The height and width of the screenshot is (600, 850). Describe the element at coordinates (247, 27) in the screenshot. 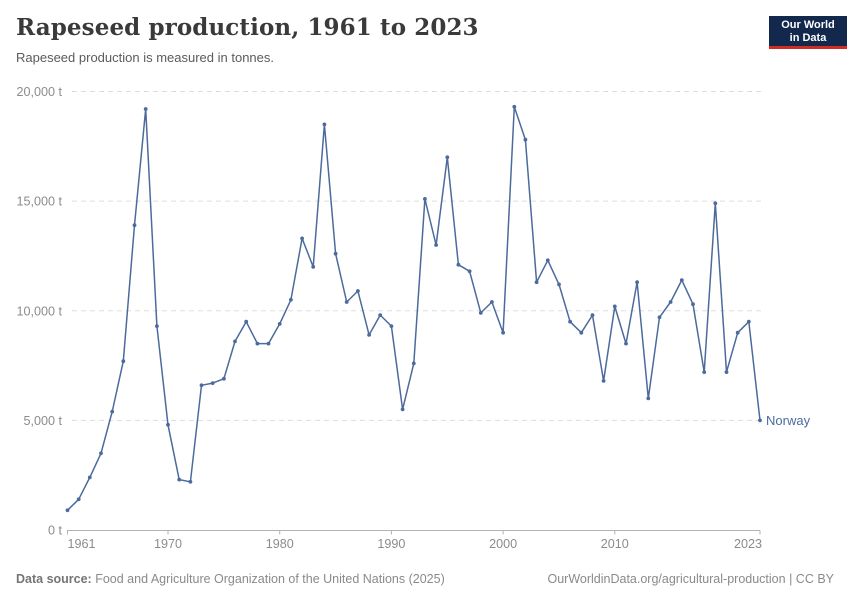

I see `page-title: Rapeseed production, 1961 to 2023` at that location.